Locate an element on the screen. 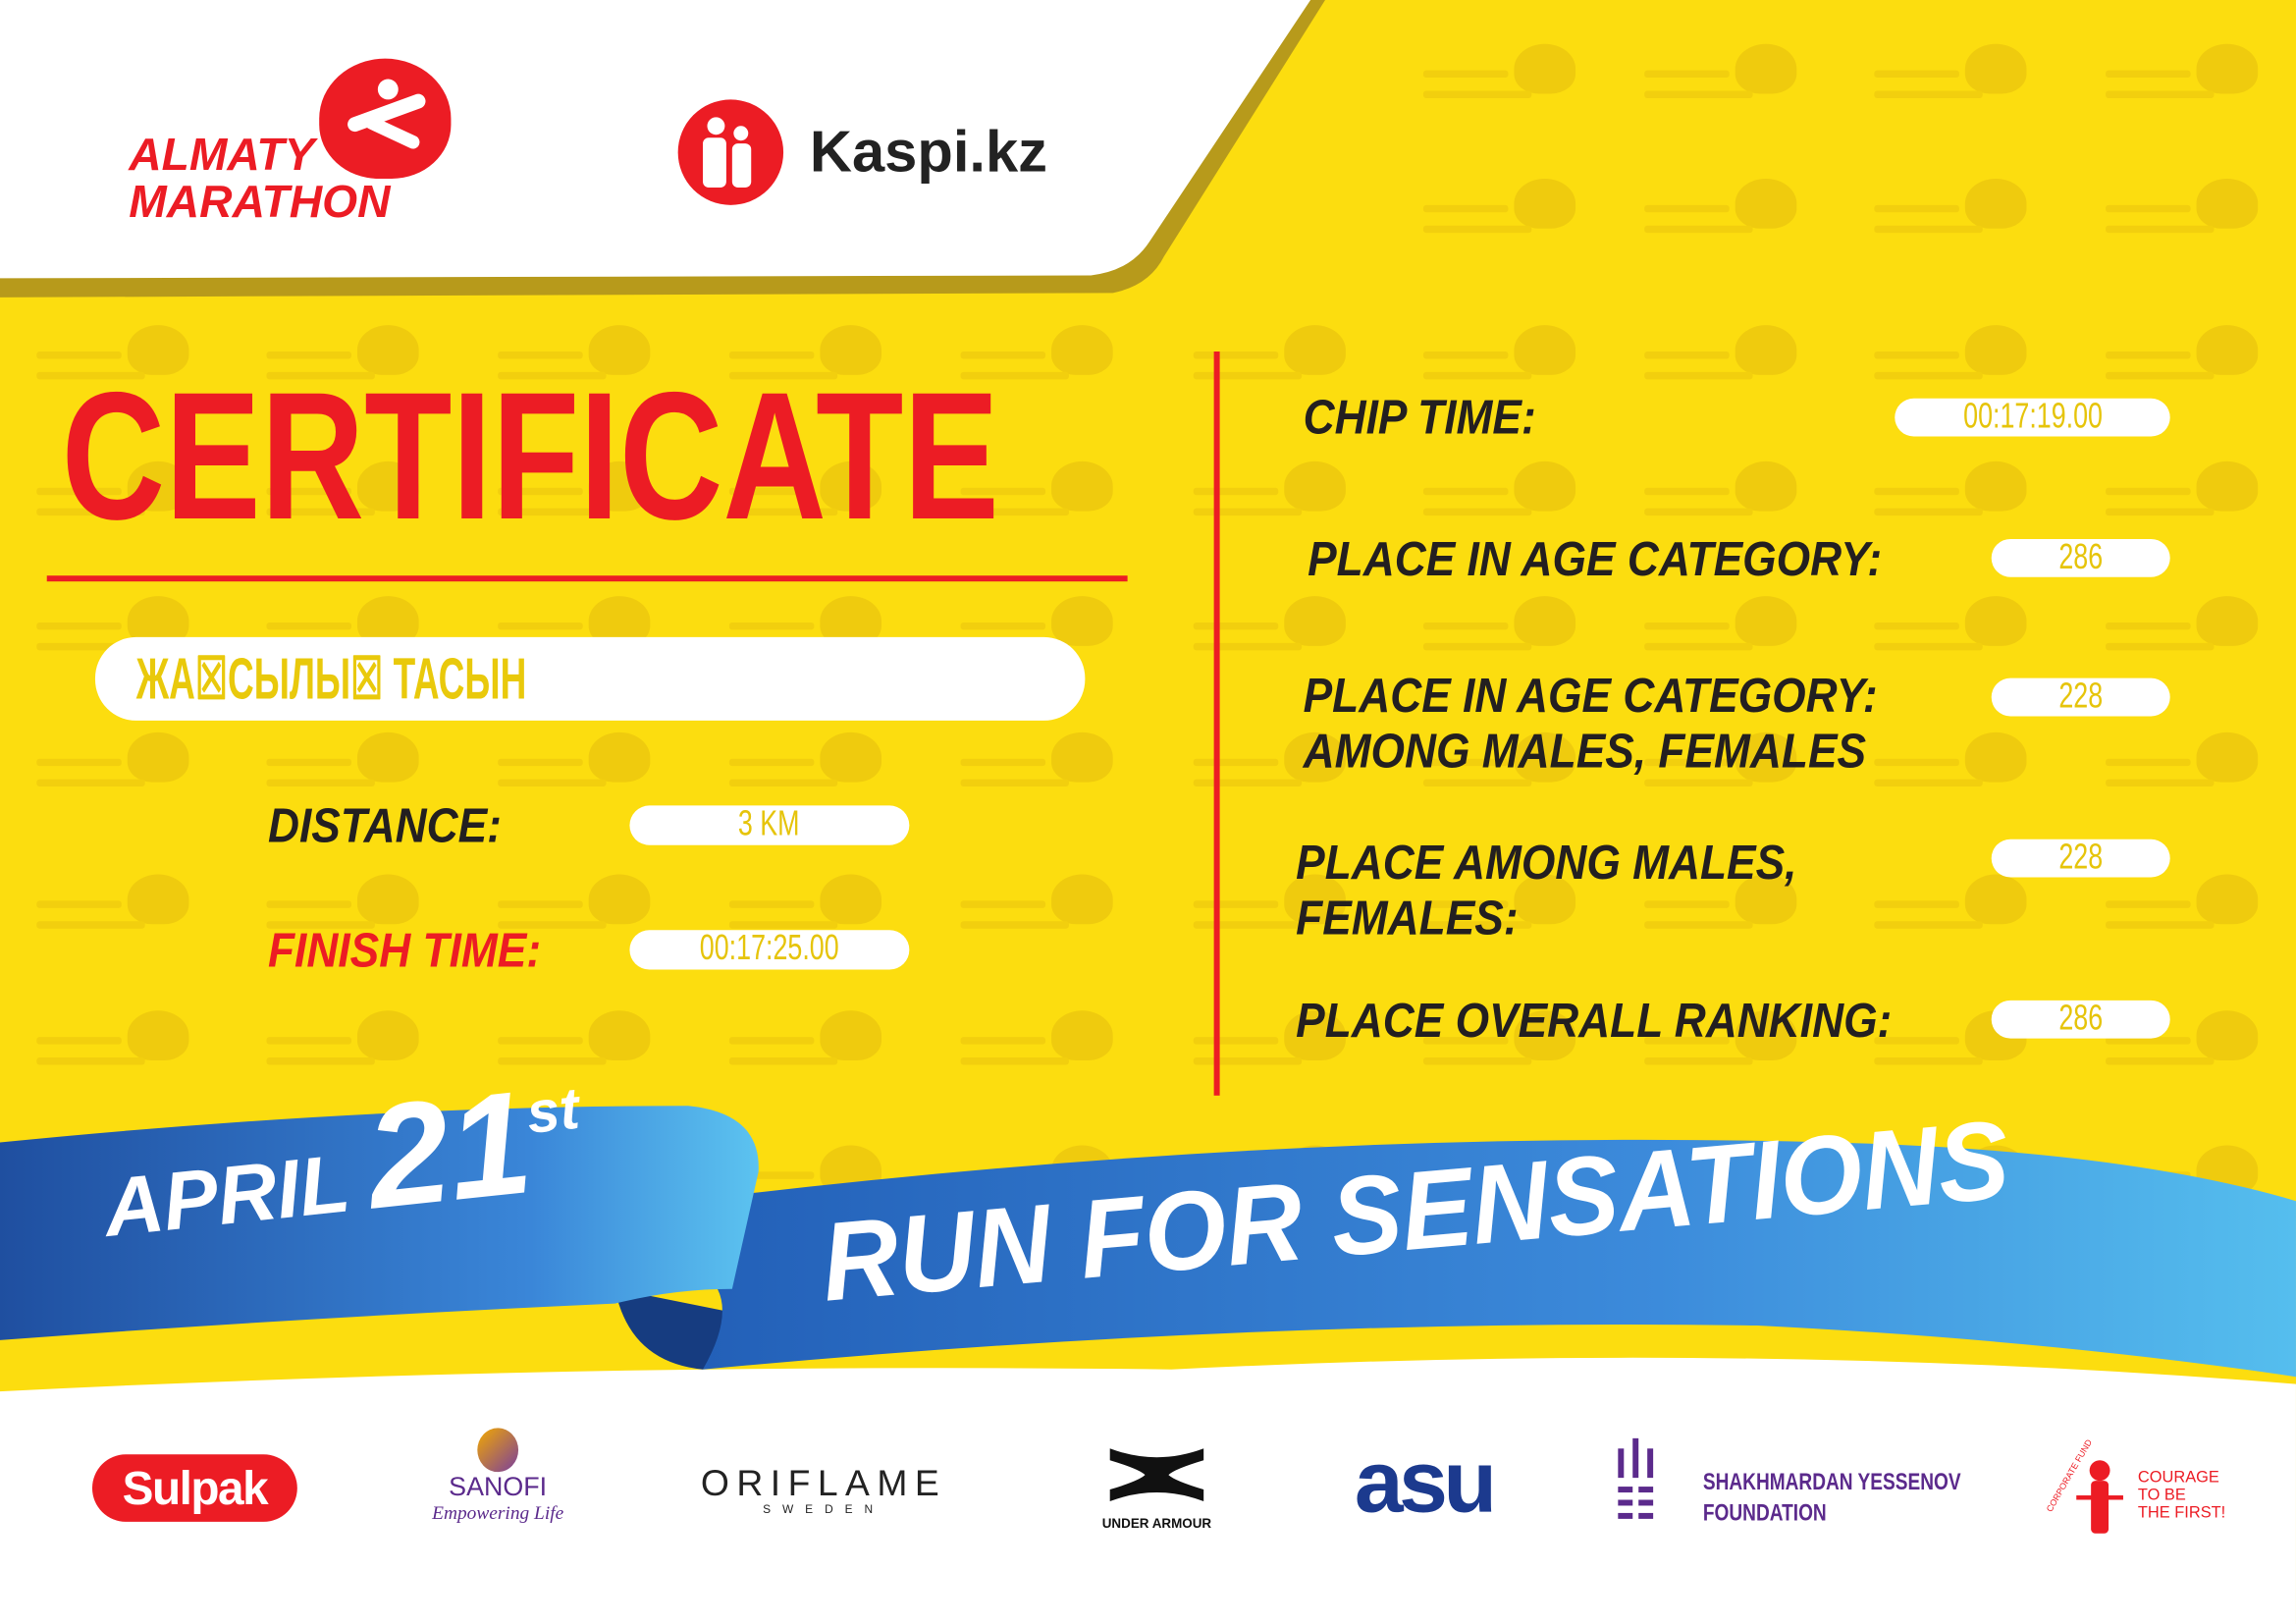  sulpak-logo: Sulpak is located at coordinates (194, 1488).